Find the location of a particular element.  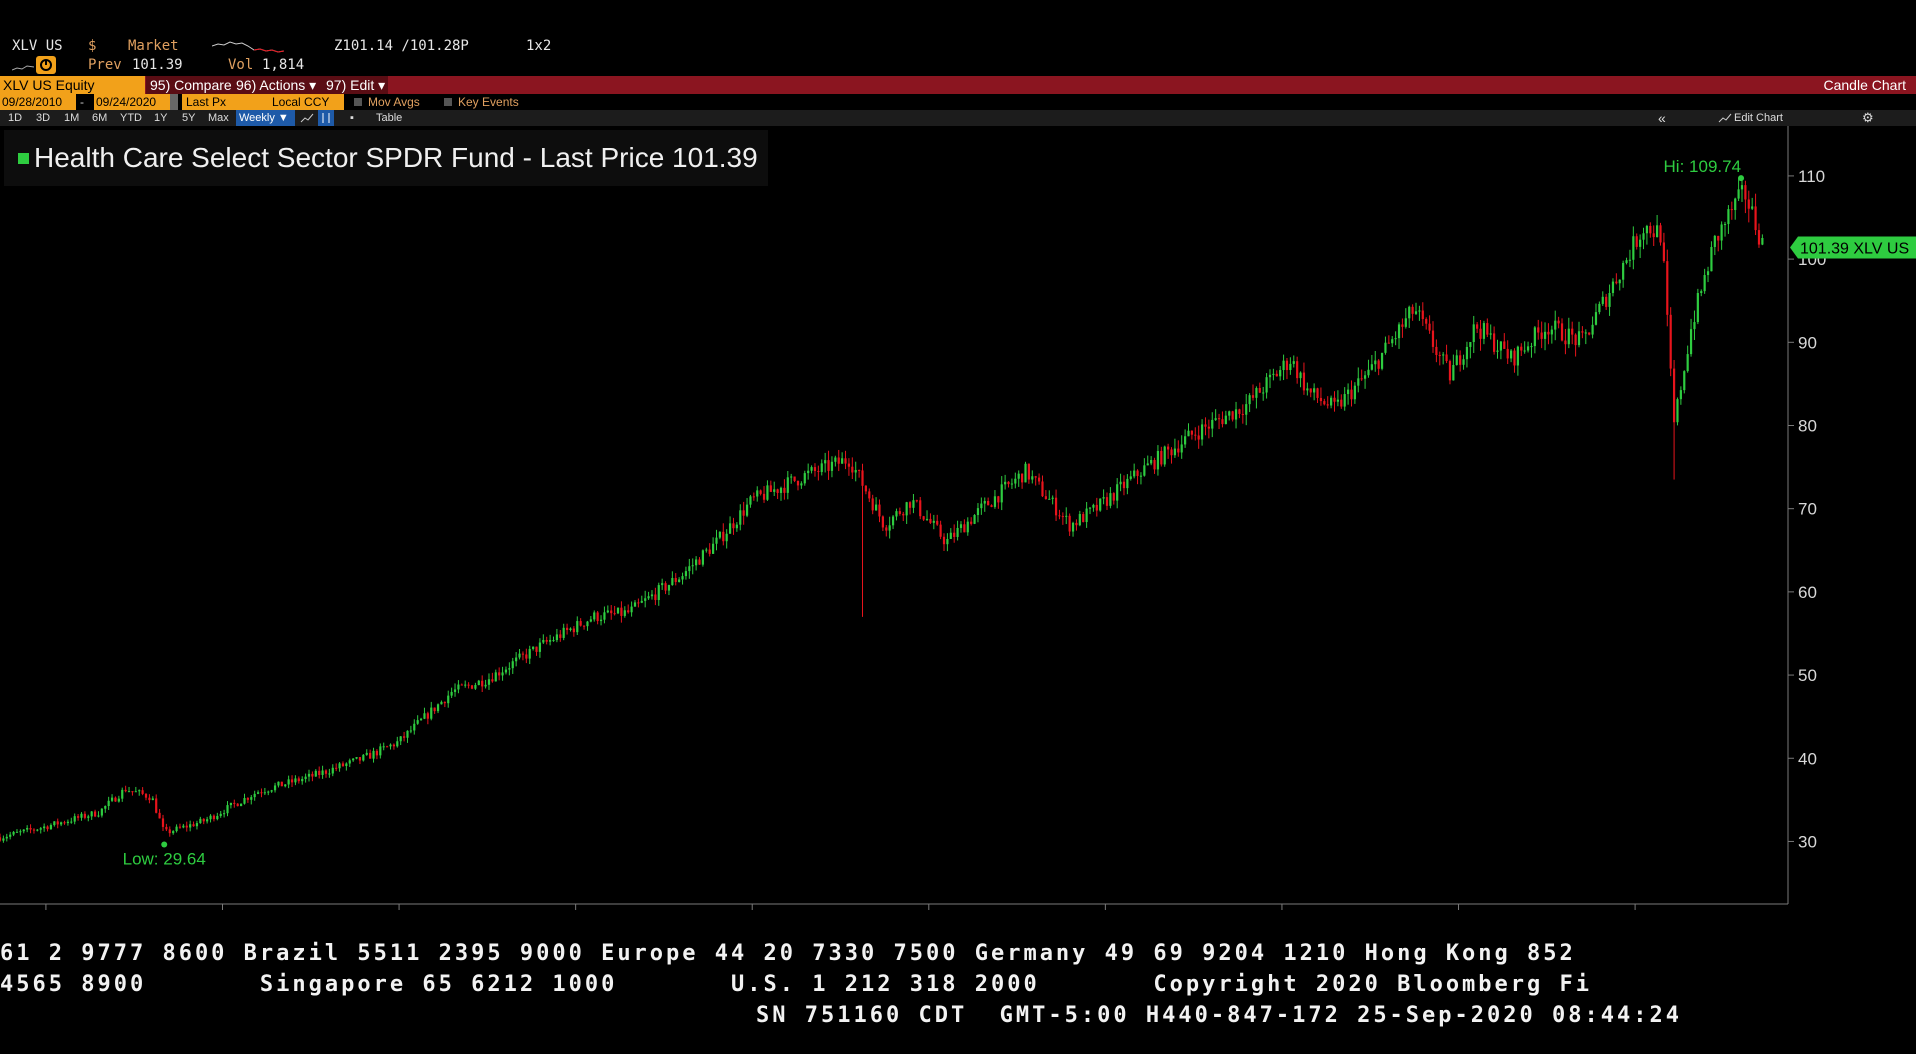

actions-menu: 96) Actions ▾ is located at coordinates (277, 85).